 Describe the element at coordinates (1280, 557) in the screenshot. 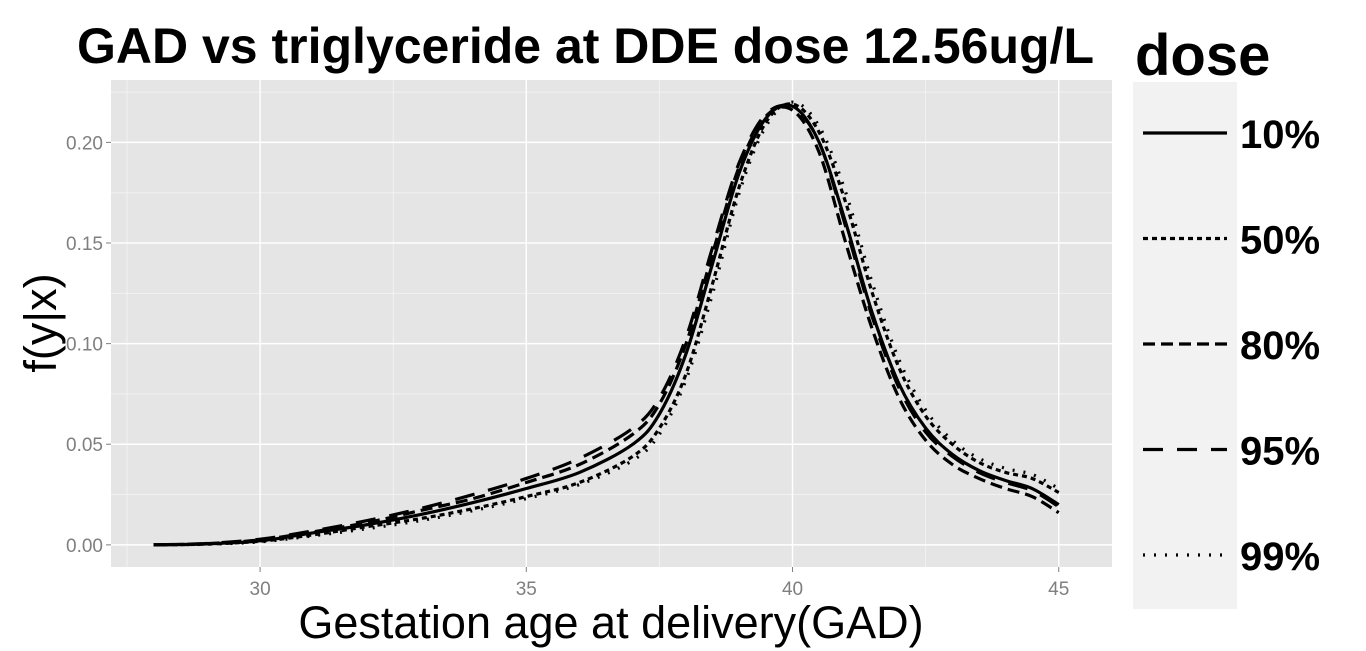

I see `legend-label-5: 99%` at that location.